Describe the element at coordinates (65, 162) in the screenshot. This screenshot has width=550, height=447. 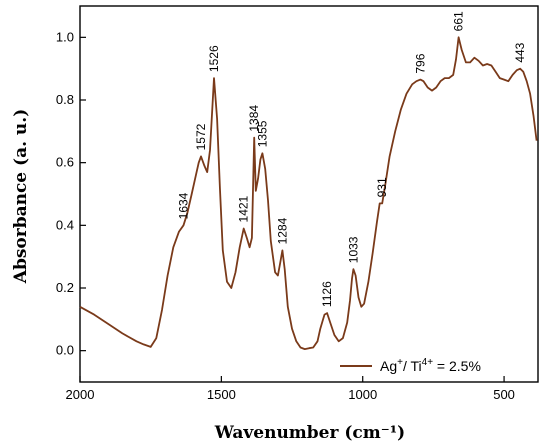
I see `y-tick-label: 0.6` at that location.